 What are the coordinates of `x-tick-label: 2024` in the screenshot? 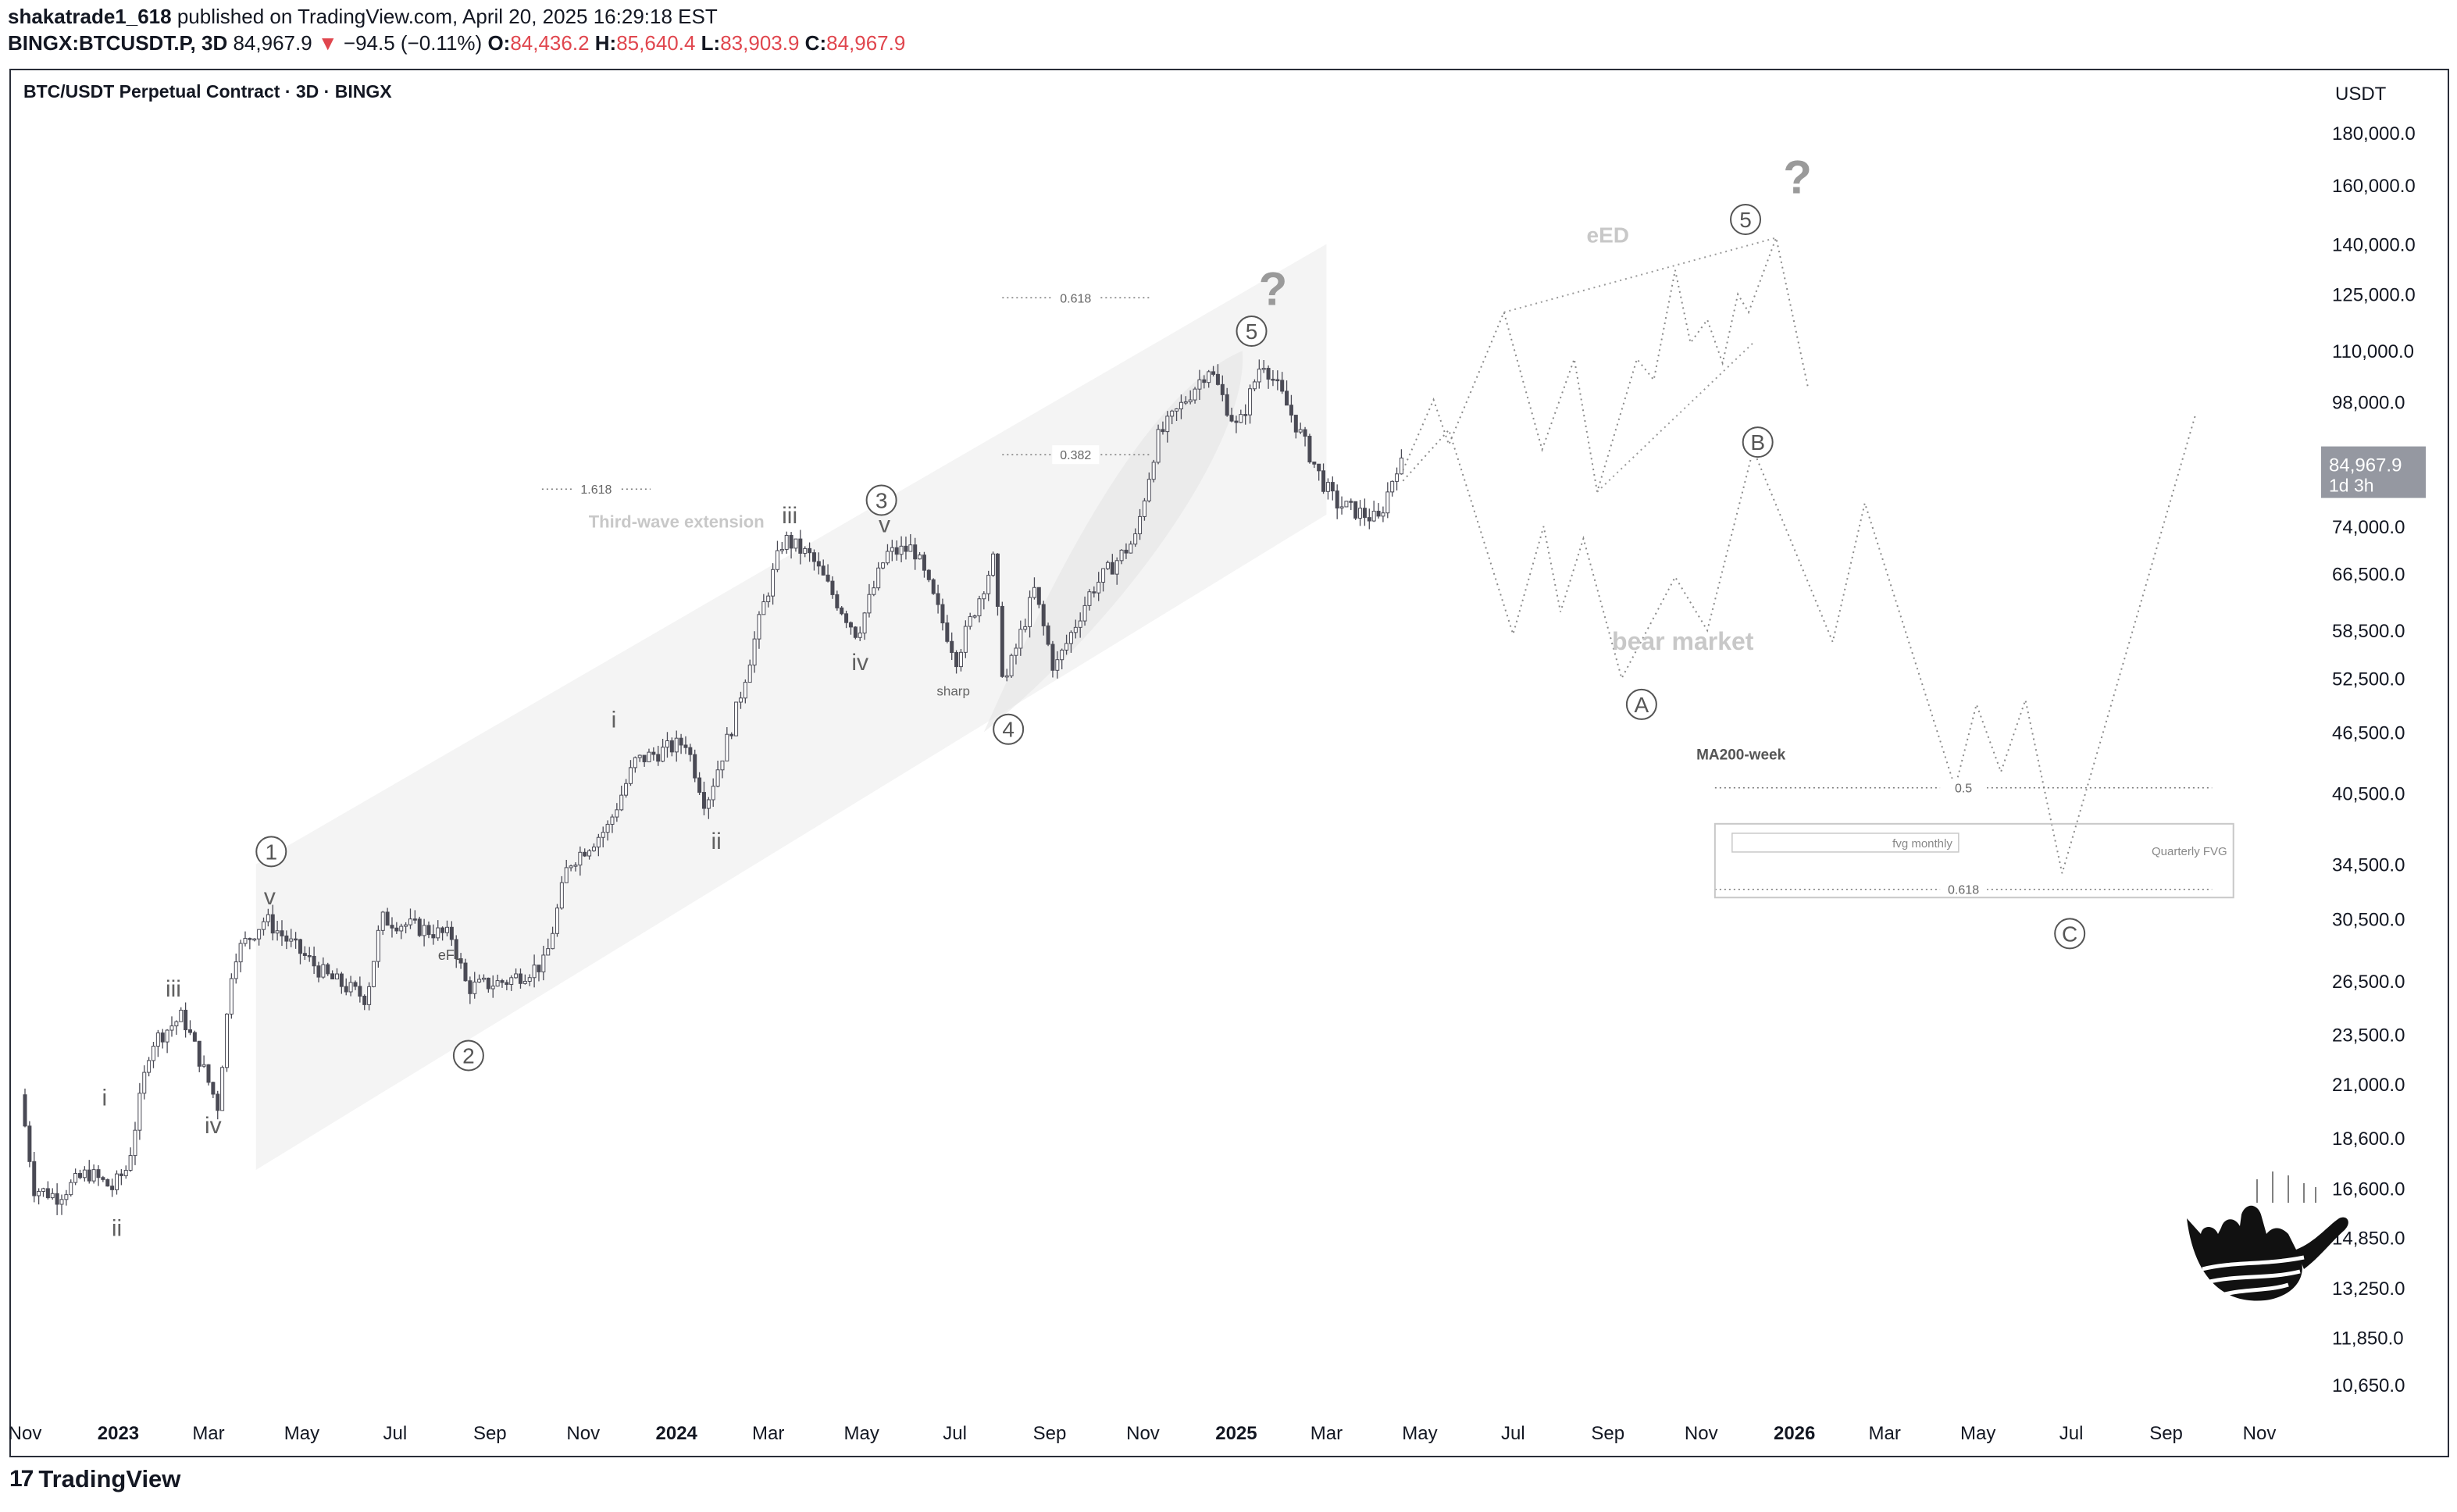 It's located at (677, 1433).